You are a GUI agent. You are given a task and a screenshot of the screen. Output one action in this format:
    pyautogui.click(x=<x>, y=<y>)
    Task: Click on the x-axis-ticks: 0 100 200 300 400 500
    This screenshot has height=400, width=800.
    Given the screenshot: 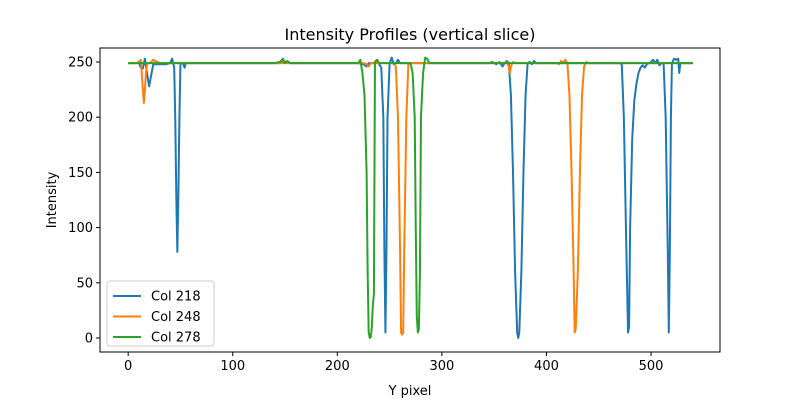 What is the action you would take?
    pyautogui.click(x=393, y=363)
    